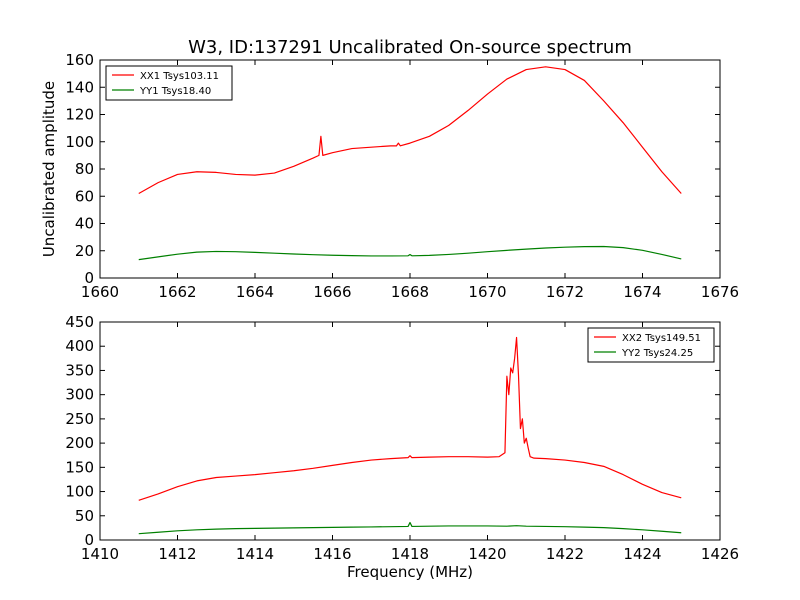  What do you see at coordinates (661, 338) in the screenshot?
I see `legend-entry: XX2 Tsys149.51` at bounding box center [661, 338].